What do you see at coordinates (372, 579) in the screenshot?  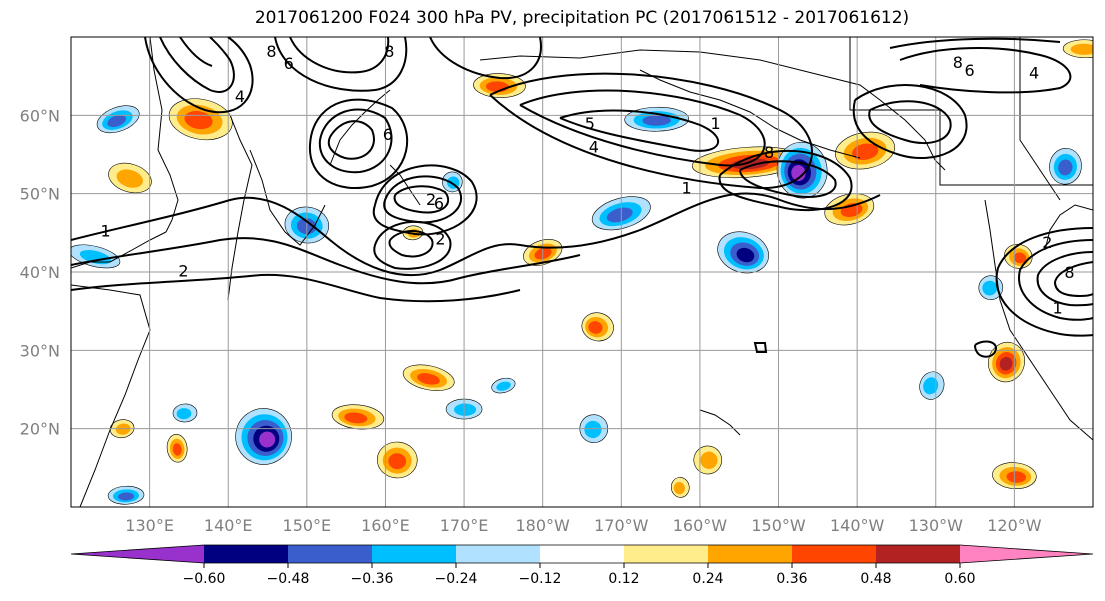 I see `colorbar-tick-label: −0.36` at bounding box center [372, 579].